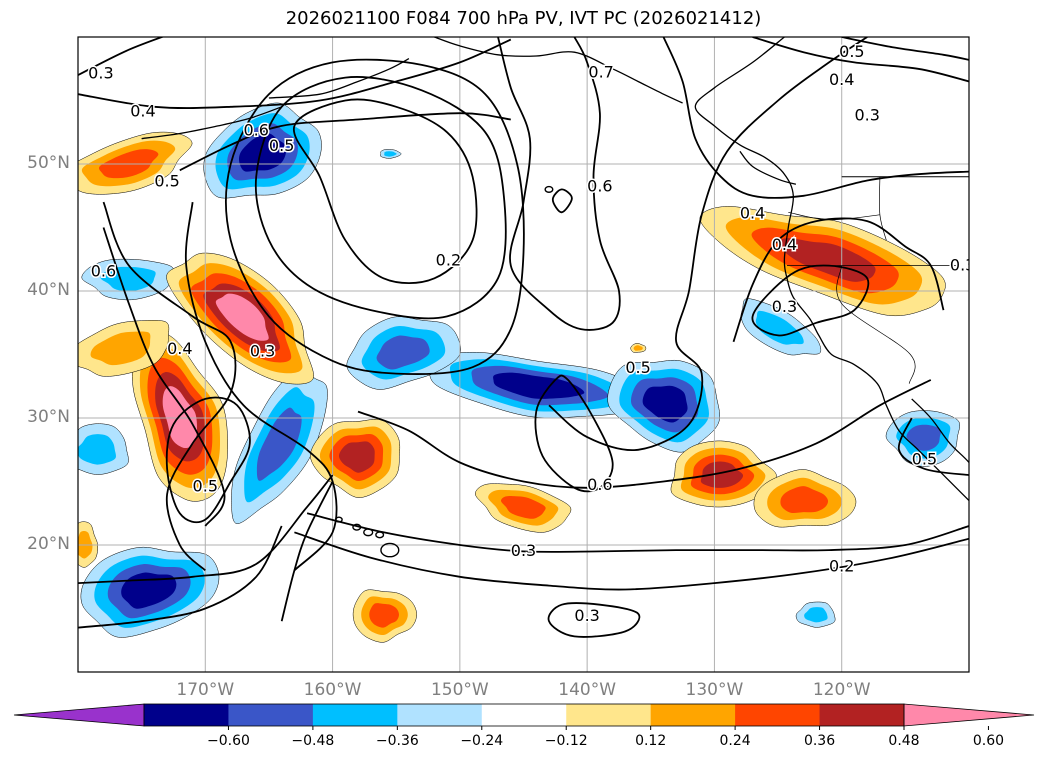 The image size is (1047, 765). I want to click on colorbar-tick-label: 0.24, so click(735, 741).